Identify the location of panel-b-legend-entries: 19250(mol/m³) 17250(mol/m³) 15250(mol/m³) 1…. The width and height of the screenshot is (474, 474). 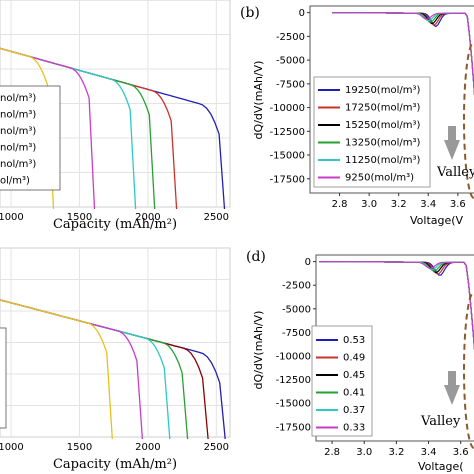
(369, 134).